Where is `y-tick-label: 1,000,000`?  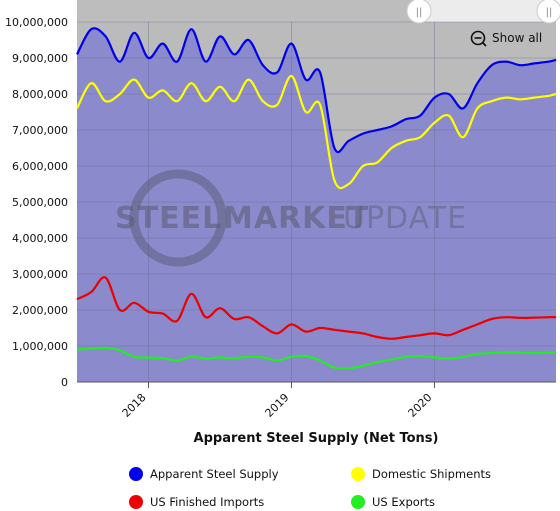
y-tick-label: 1,000,000 is located at coordinates (40, 346).